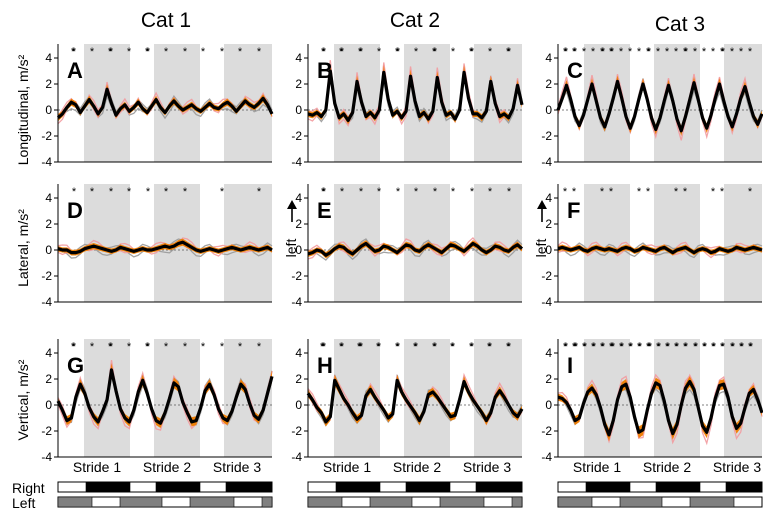 The image size is (763, 512). Describe the element at coordinates (166, 20) in the screenshot. I see `column-title-cat-1: Cat 1` at that location.